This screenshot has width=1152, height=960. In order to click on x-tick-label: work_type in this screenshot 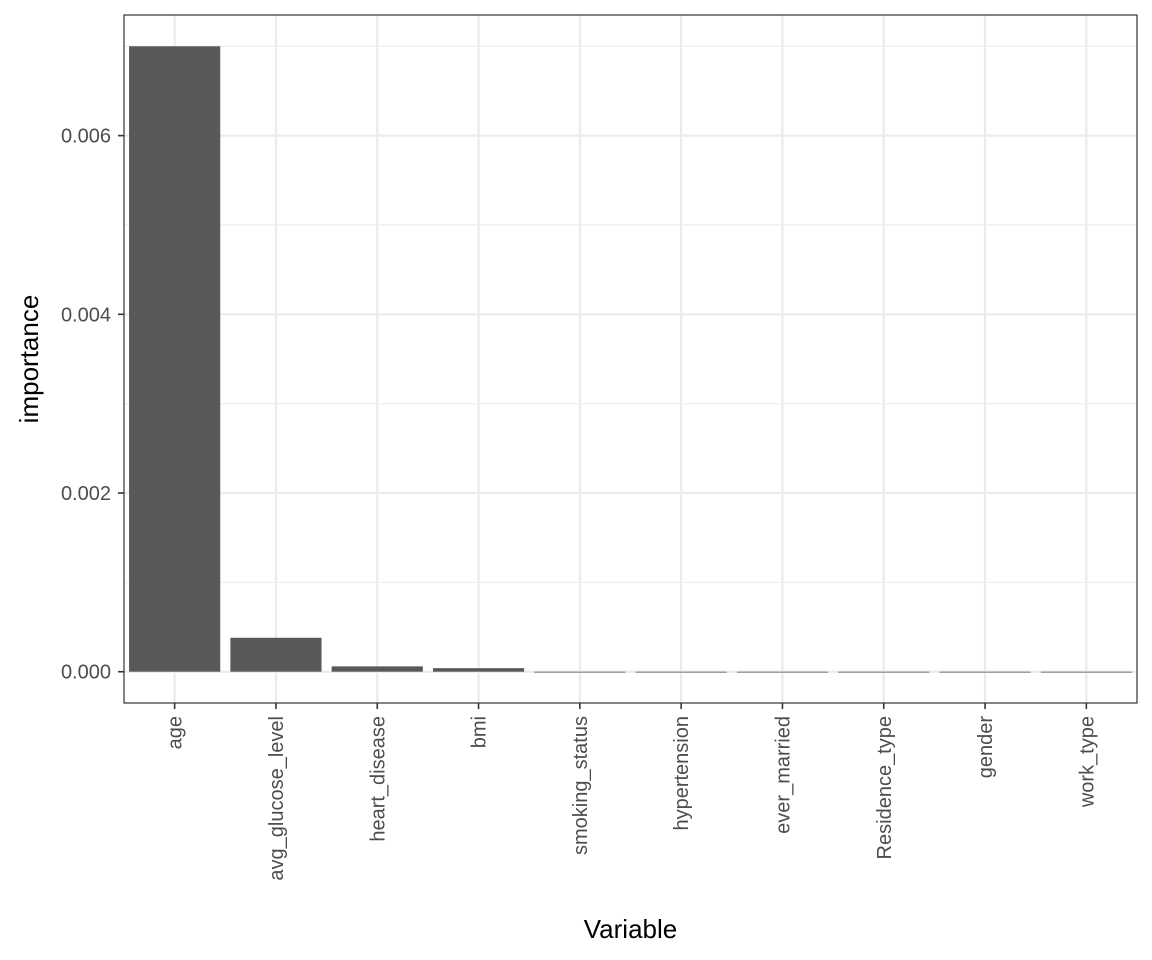, I will do `click(1087, 762)`.